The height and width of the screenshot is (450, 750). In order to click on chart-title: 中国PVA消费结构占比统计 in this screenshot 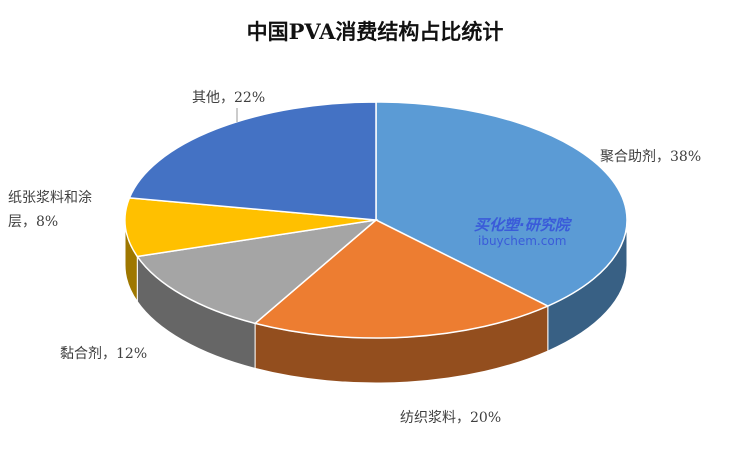, I will do `click(375, 31)`.